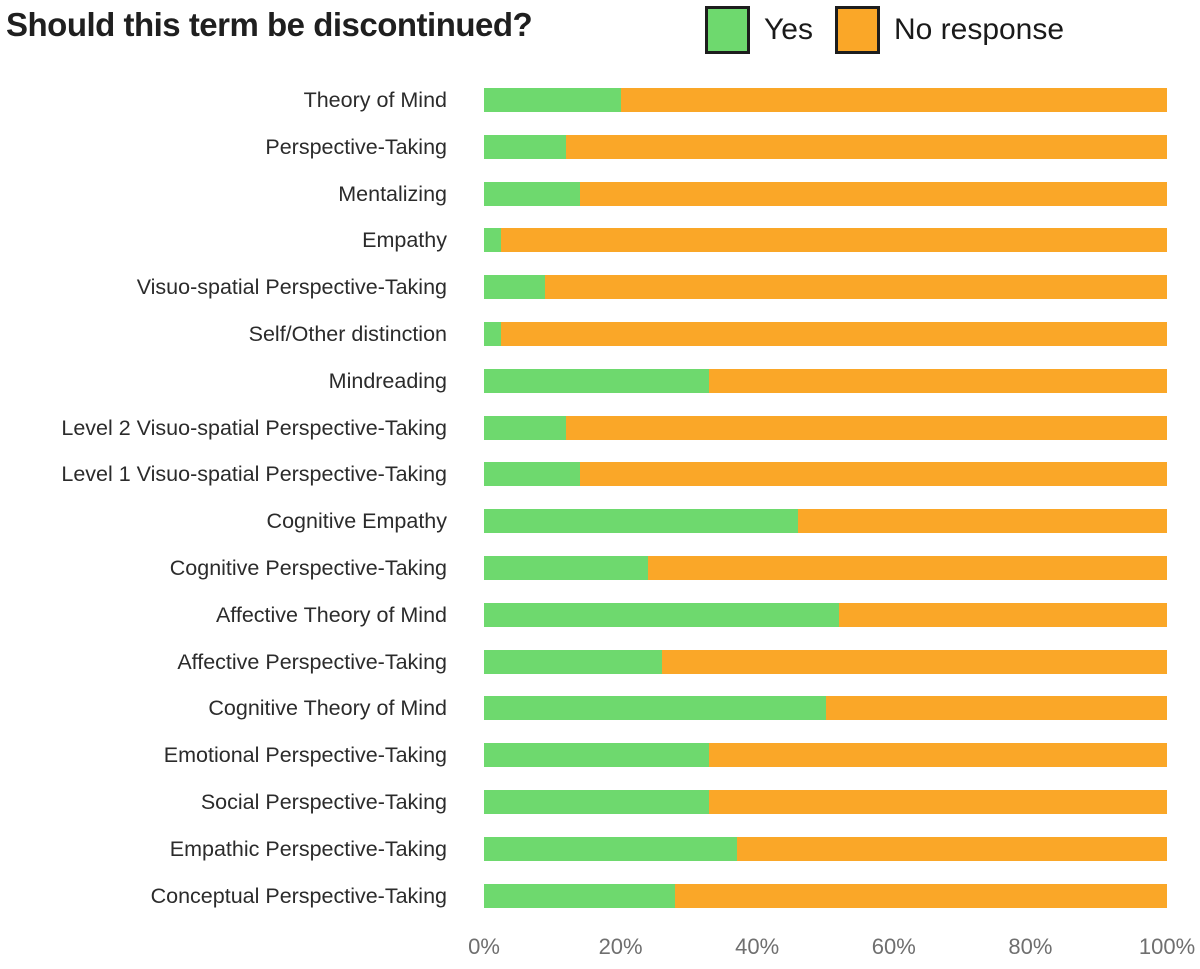 The height and width of the screenshot is (969, 1200). I want to click on table-row: Conceptual Perspective-Taking, so click(583, 895).